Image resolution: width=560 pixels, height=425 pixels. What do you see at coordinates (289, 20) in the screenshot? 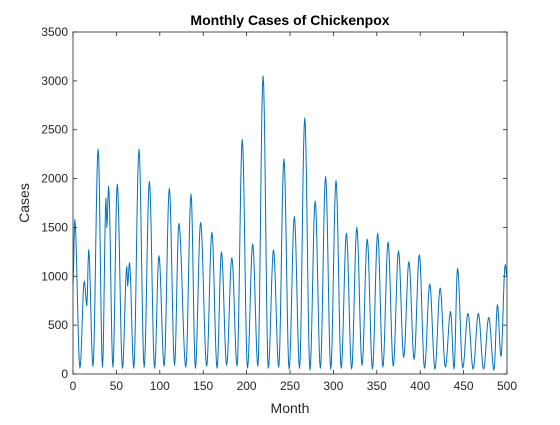
I see `chart-title: Monthly Cases of Chickenpox` at bounding box center [289, 20].